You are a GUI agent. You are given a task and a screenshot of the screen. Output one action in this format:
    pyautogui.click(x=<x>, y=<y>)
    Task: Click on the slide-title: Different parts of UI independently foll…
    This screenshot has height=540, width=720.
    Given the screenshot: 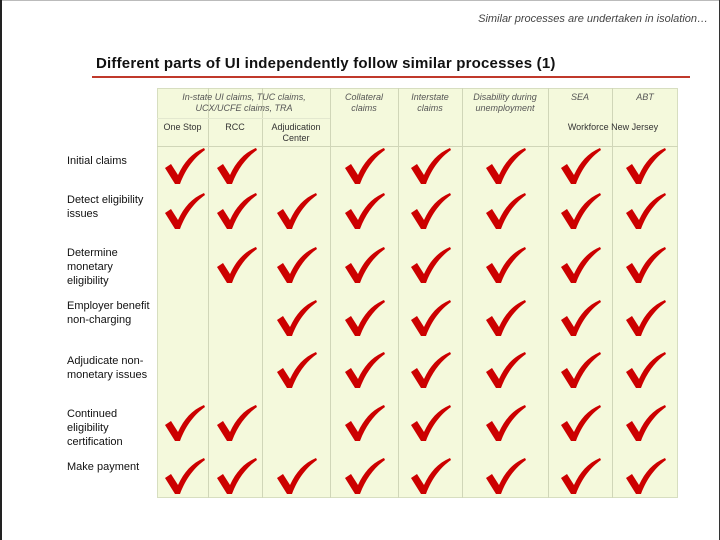 What is the action you would take?
    pyautogui.click(x=326, y=63)
    